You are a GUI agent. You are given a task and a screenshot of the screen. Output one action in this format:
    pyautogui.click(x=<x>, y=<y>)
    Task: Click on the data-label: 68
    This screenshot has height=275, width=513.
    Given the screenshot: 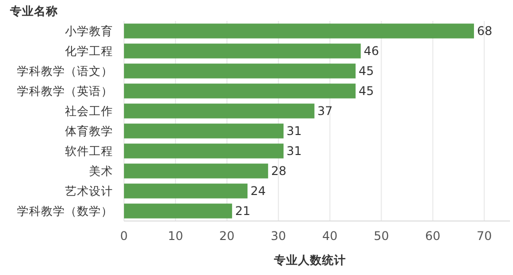 What is the action you would take?
    pyautogui.click(x=484, y=31)
    